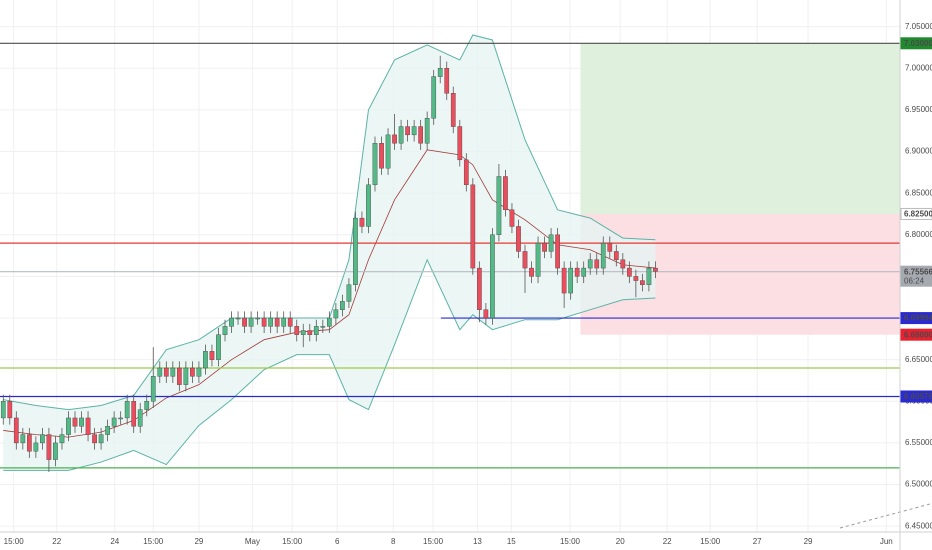 The width and height of the screenshot is (932, 550). Describe the element at coordinates (620, 541) in the screenshot. I see `x-tick-label: 20` at that location.